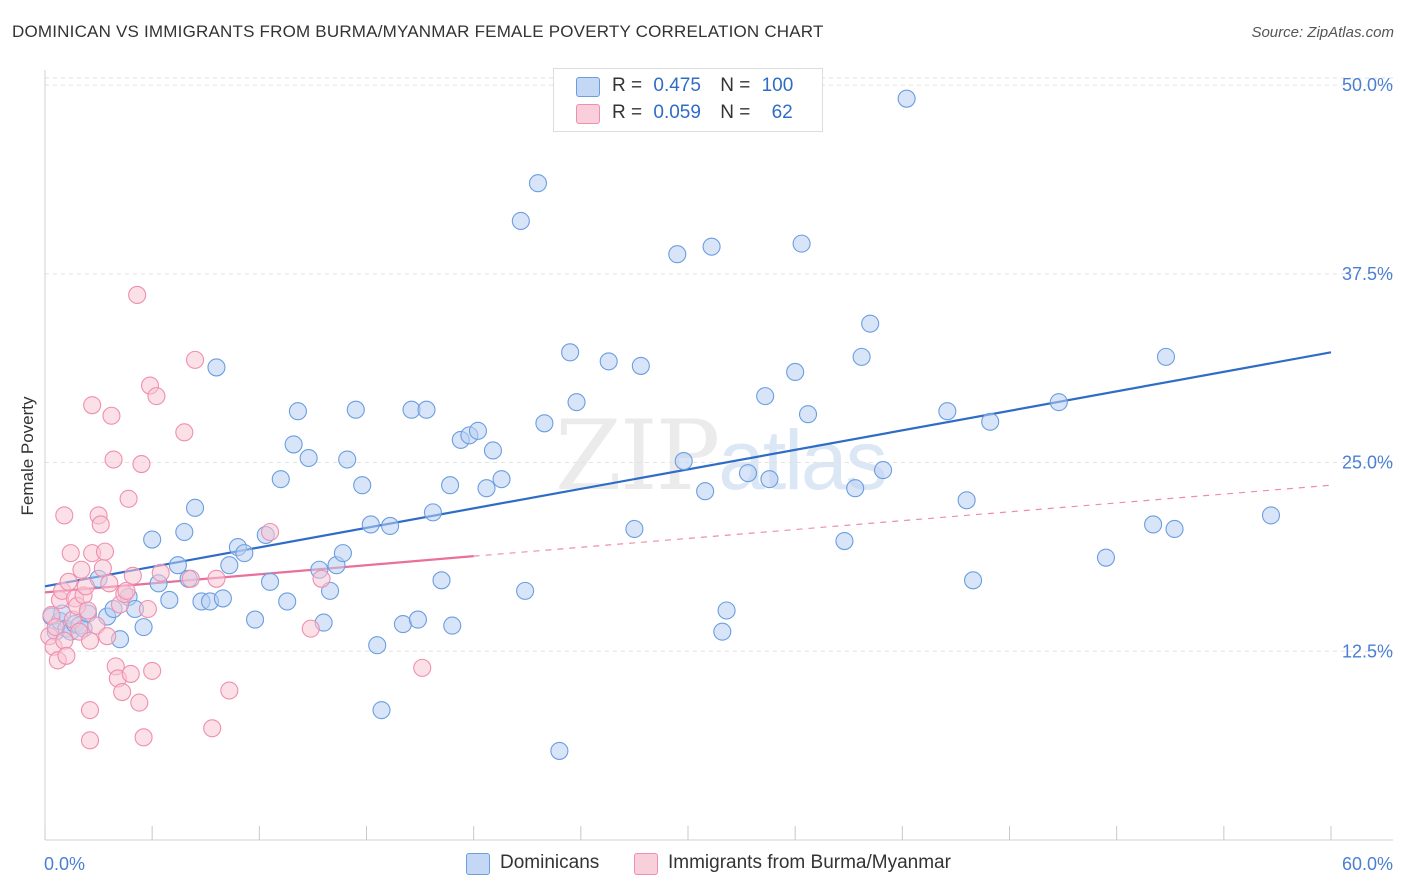  What do you see at coordinates (809, 862) in the screenshot?
I see `bottom-legend-label-burma: Immigrants from Burma/Myanmar` at bounding box center [809, 862].